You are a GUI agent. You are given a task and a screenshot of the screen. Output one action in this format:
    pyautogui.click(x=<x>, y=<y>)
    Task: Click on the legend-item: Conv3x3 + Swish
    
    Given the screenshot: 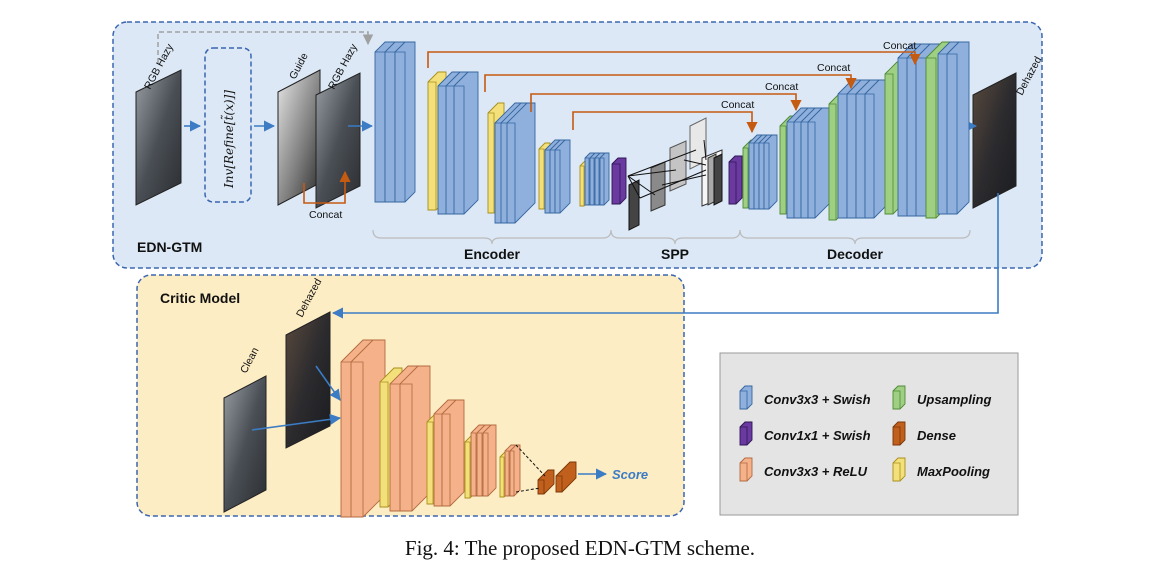 What is the action you would take?
    pyautogui.click(x=805, y=397)
    